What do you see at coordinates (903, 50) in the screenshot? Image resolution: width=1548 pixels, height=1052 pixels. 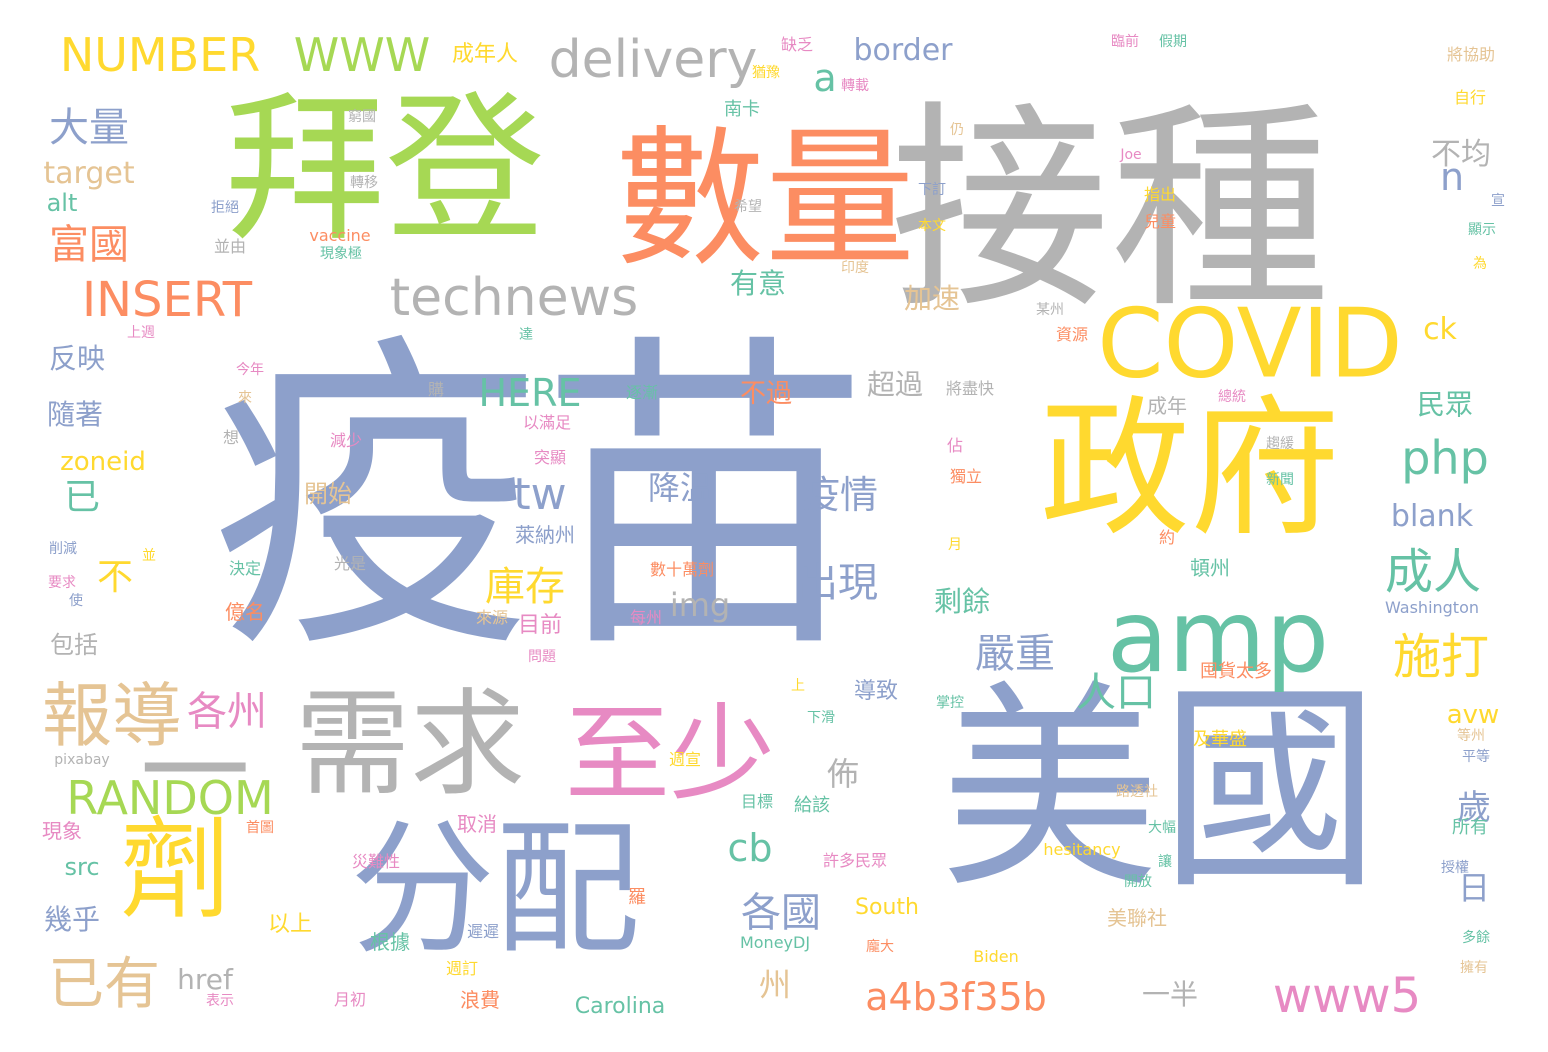 I see `word-38-border: border` at bounding box center [903, 50].